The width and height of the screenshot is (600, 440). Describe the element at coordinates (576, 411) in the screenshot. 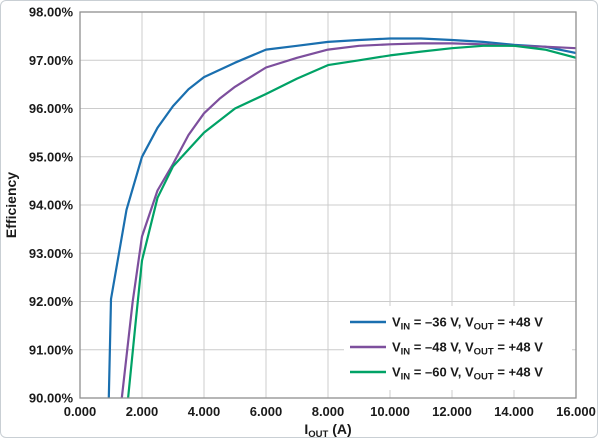

I see `x-tick-label: 16.000` at that location.